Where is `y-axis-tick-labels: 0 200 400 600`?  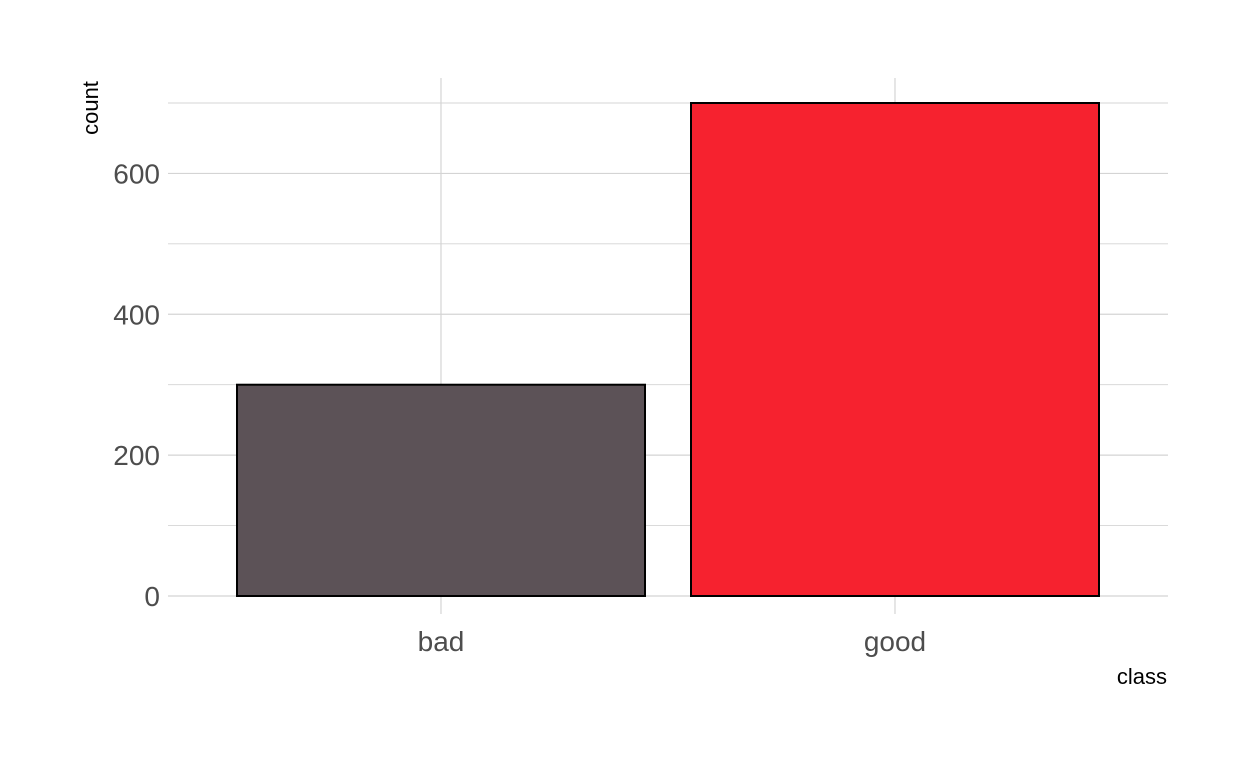
y-axis-tick-labels: 0 200 400 600 is located at coordinates (136, 385).